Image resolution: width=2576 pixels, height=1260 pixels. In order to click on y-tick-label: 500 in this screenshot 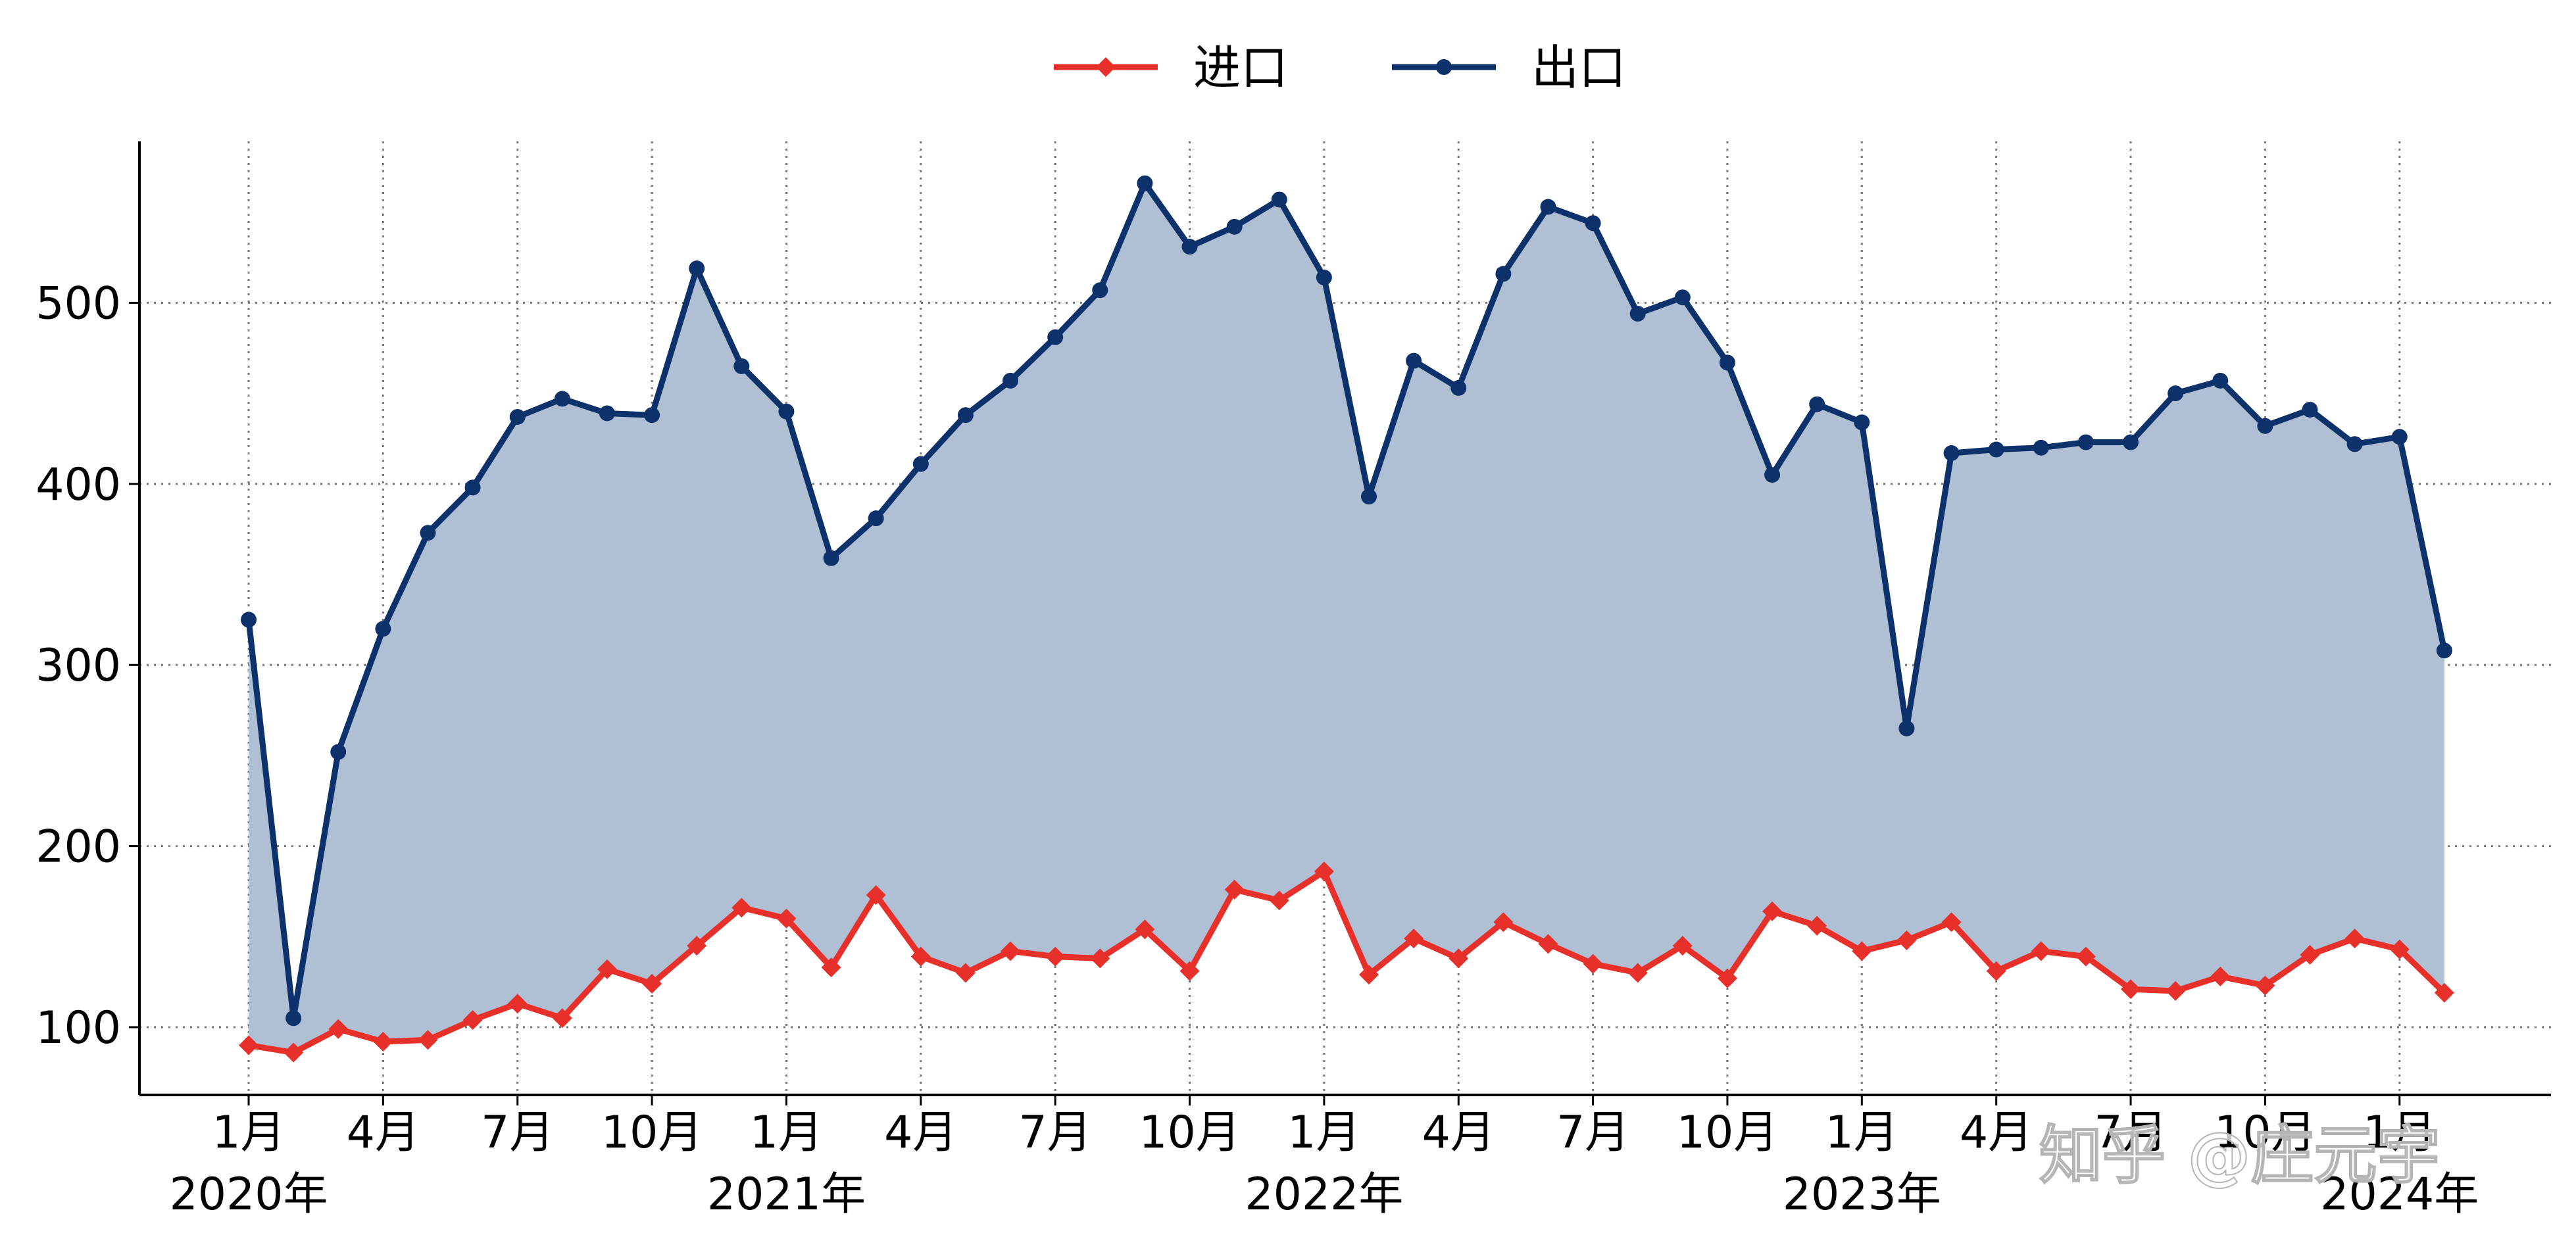, I will do `click(78, 303)`.